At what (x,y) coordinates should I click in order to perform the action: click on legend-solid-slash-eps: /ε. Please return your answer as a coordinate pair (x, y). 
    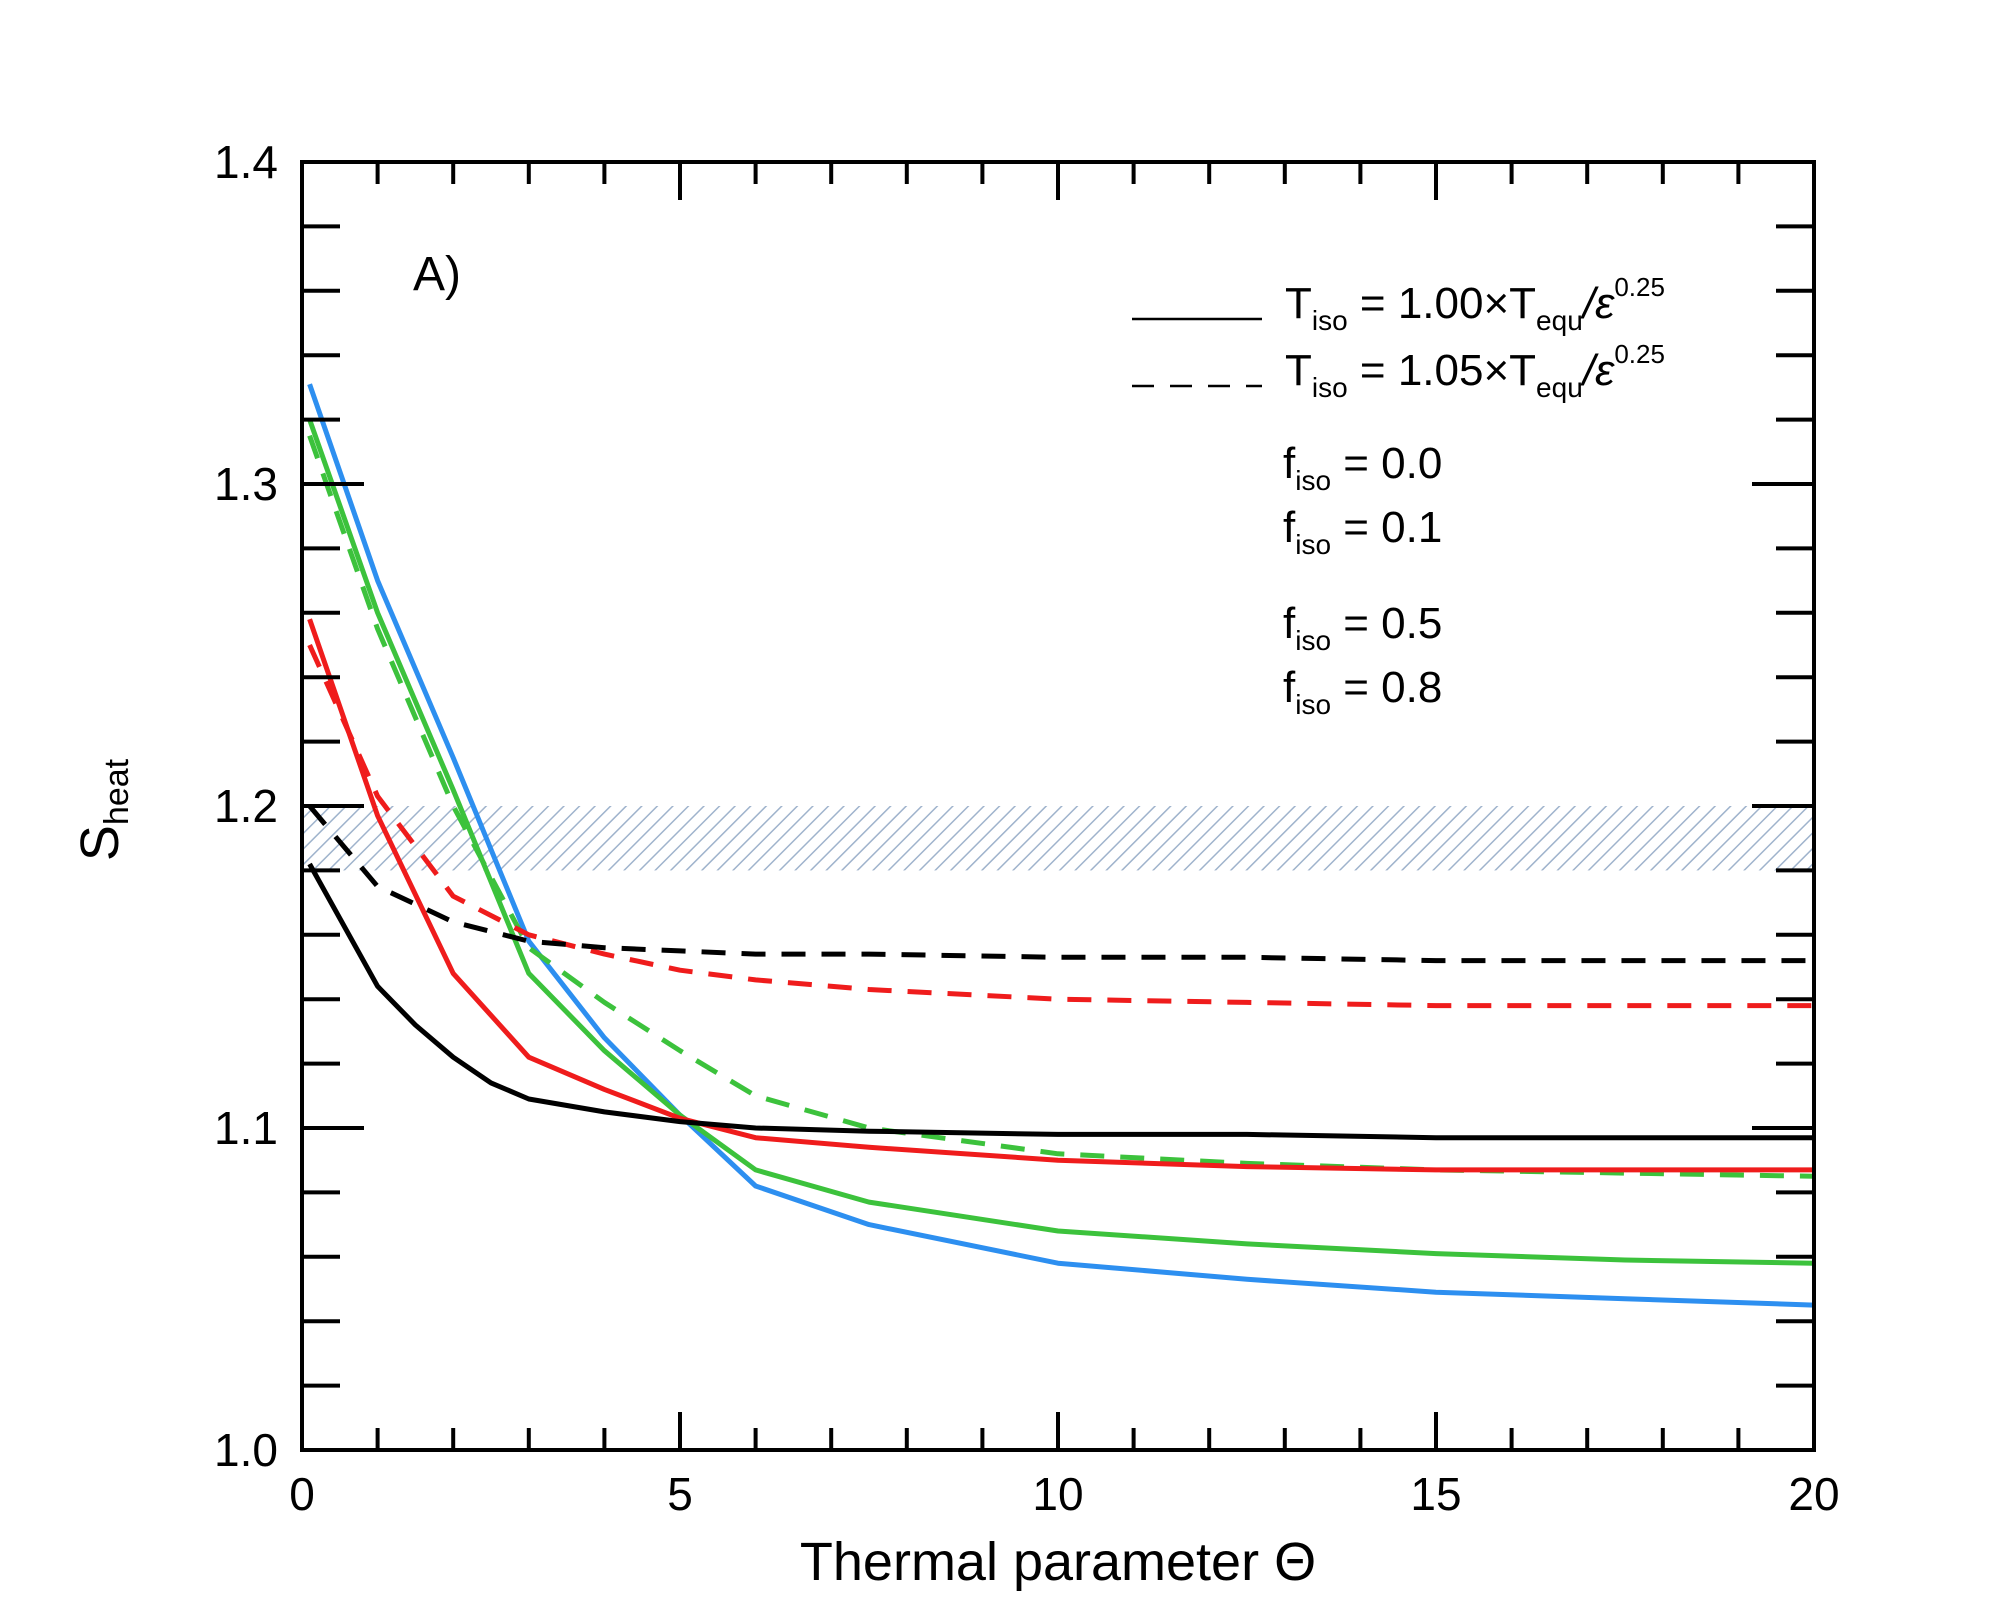
    Looking at the image, I should click on (1597, 303).